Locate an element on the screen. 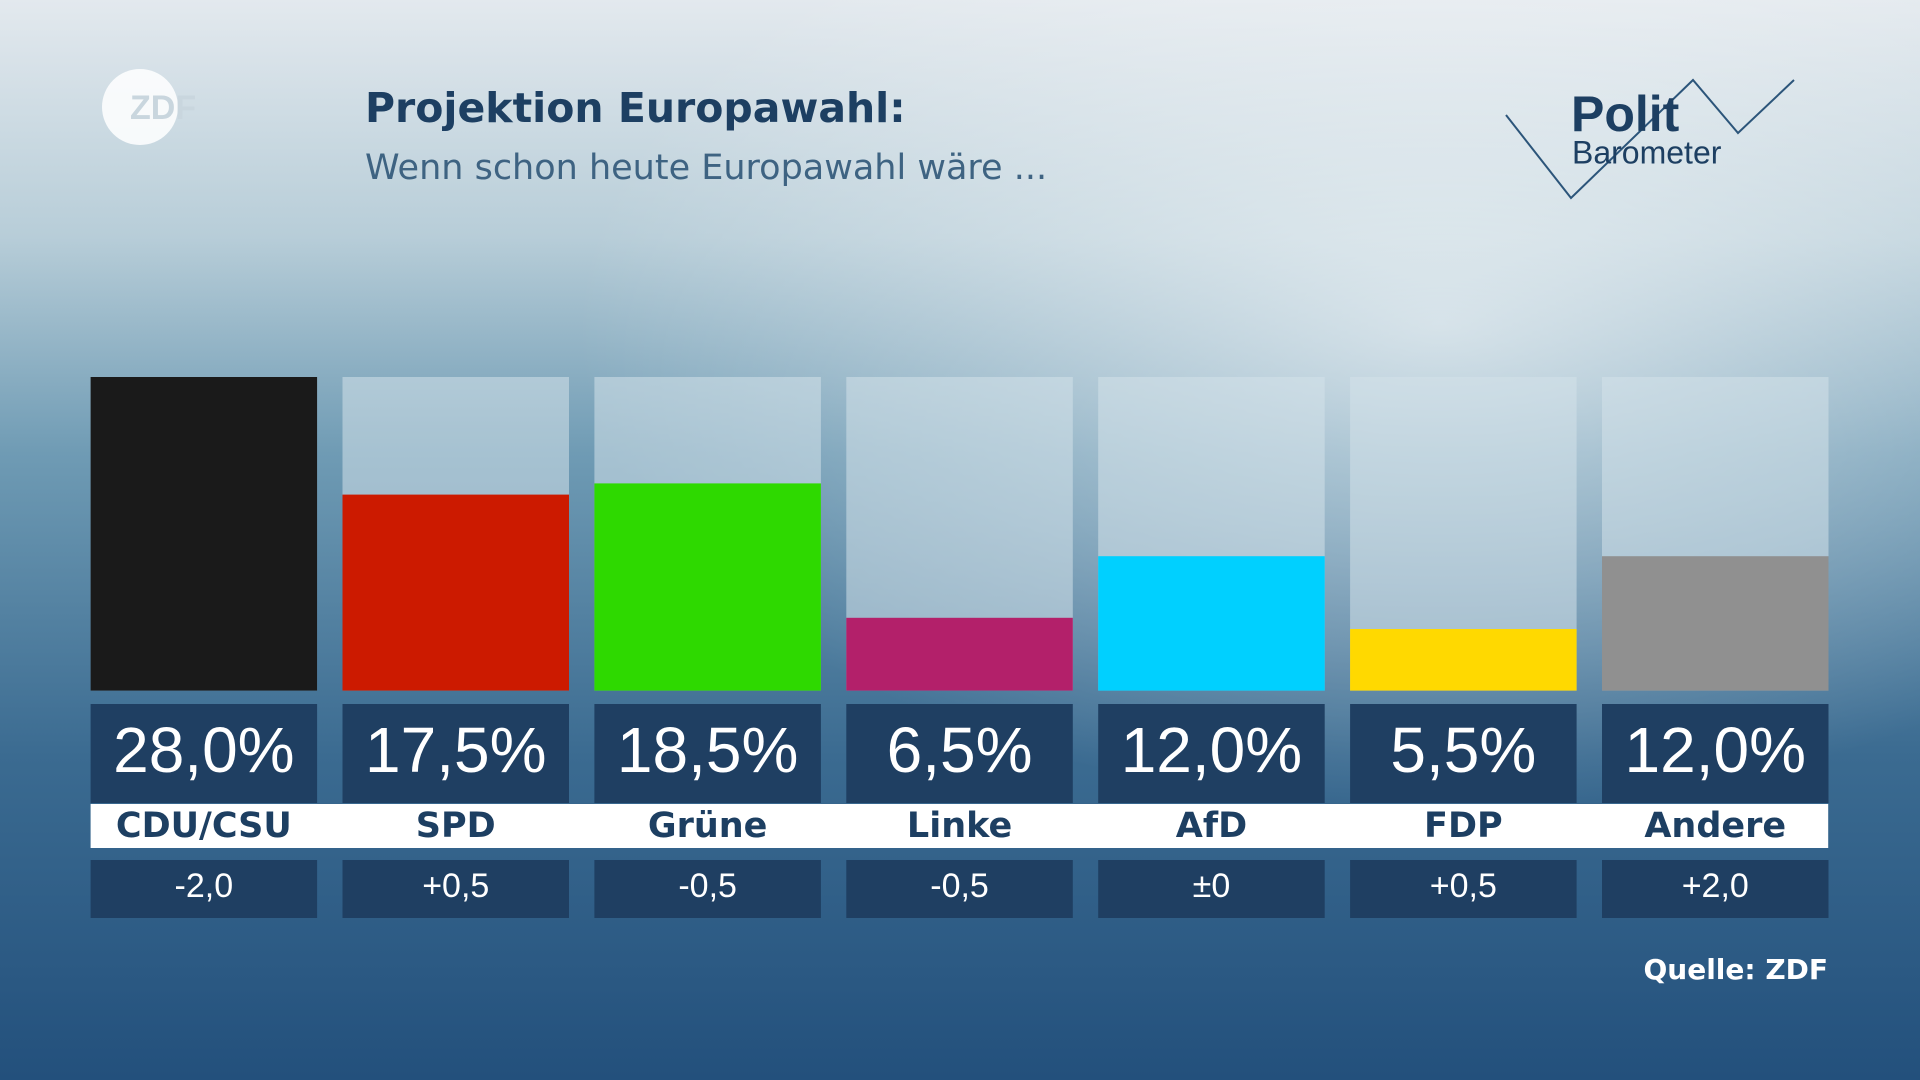 The image size is (1920, 1080). category-label: Grüne is located at coordinates (708, 826).